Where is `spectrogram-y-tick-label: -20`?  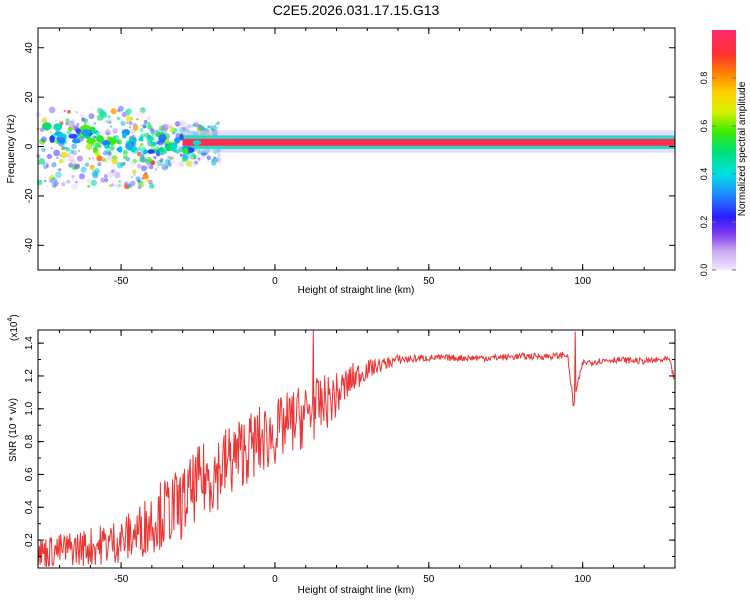
spectrogram-y-tick-label: -20 is located at coordinates (29, 195).